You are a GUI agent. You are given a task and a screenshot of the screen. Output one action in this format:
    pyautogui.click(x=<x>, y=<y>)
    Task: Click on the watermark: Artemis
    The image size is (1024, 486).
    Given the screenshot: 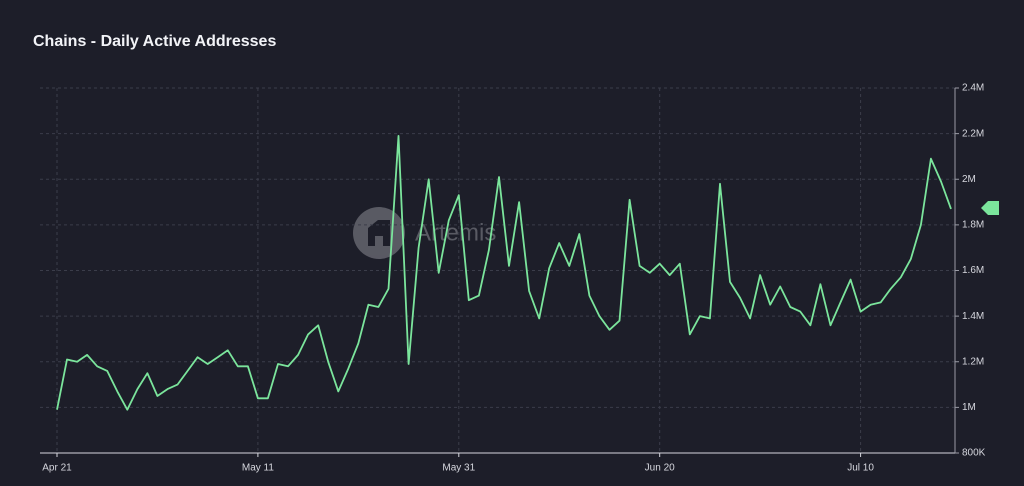 What is the action you would take?
    pyautogui.click(x=424, y=233)
    